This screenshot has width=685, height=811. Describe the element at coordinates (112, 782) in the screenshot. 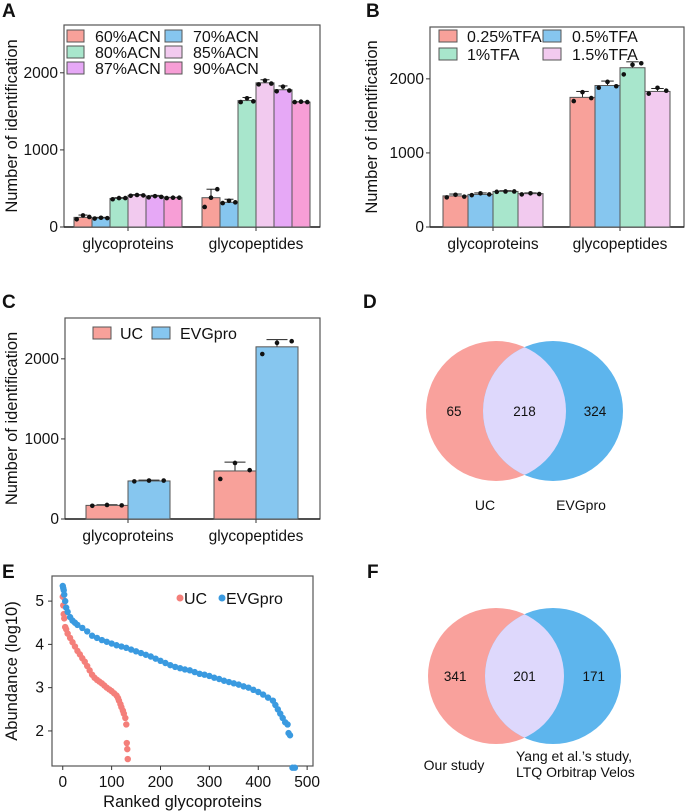

I see `x-tick-label: 100` at that location.